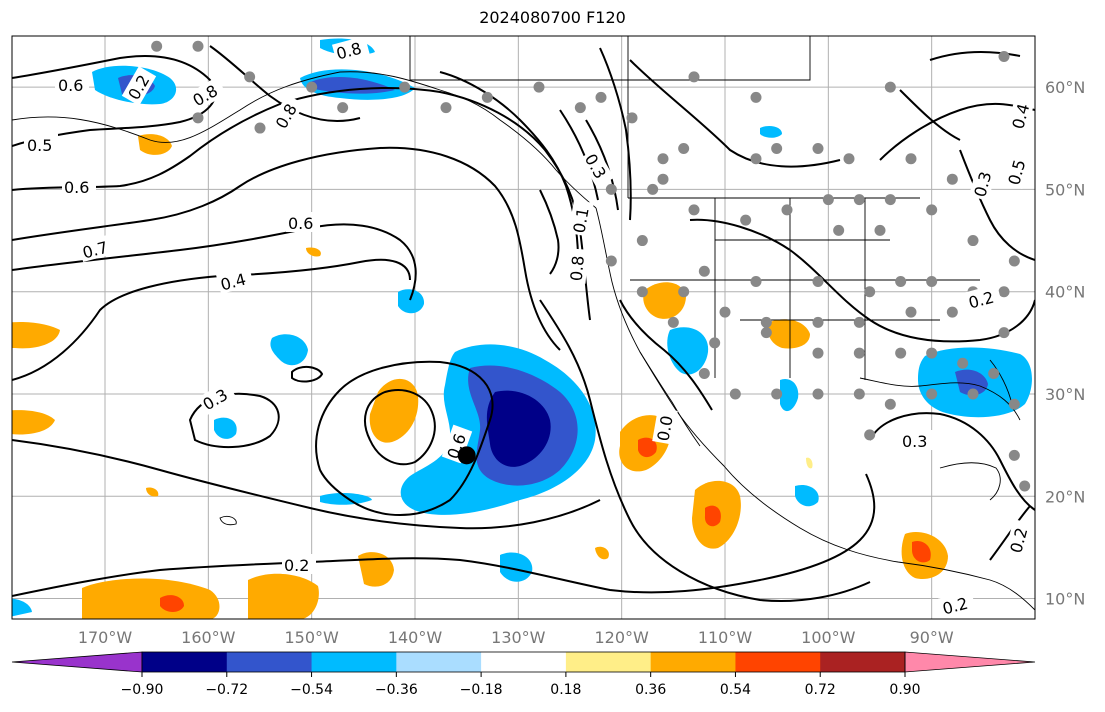 This screenshot has width=1105, height=712. I want to click on longitude-tick-label: 140°W, so click(415, 637).